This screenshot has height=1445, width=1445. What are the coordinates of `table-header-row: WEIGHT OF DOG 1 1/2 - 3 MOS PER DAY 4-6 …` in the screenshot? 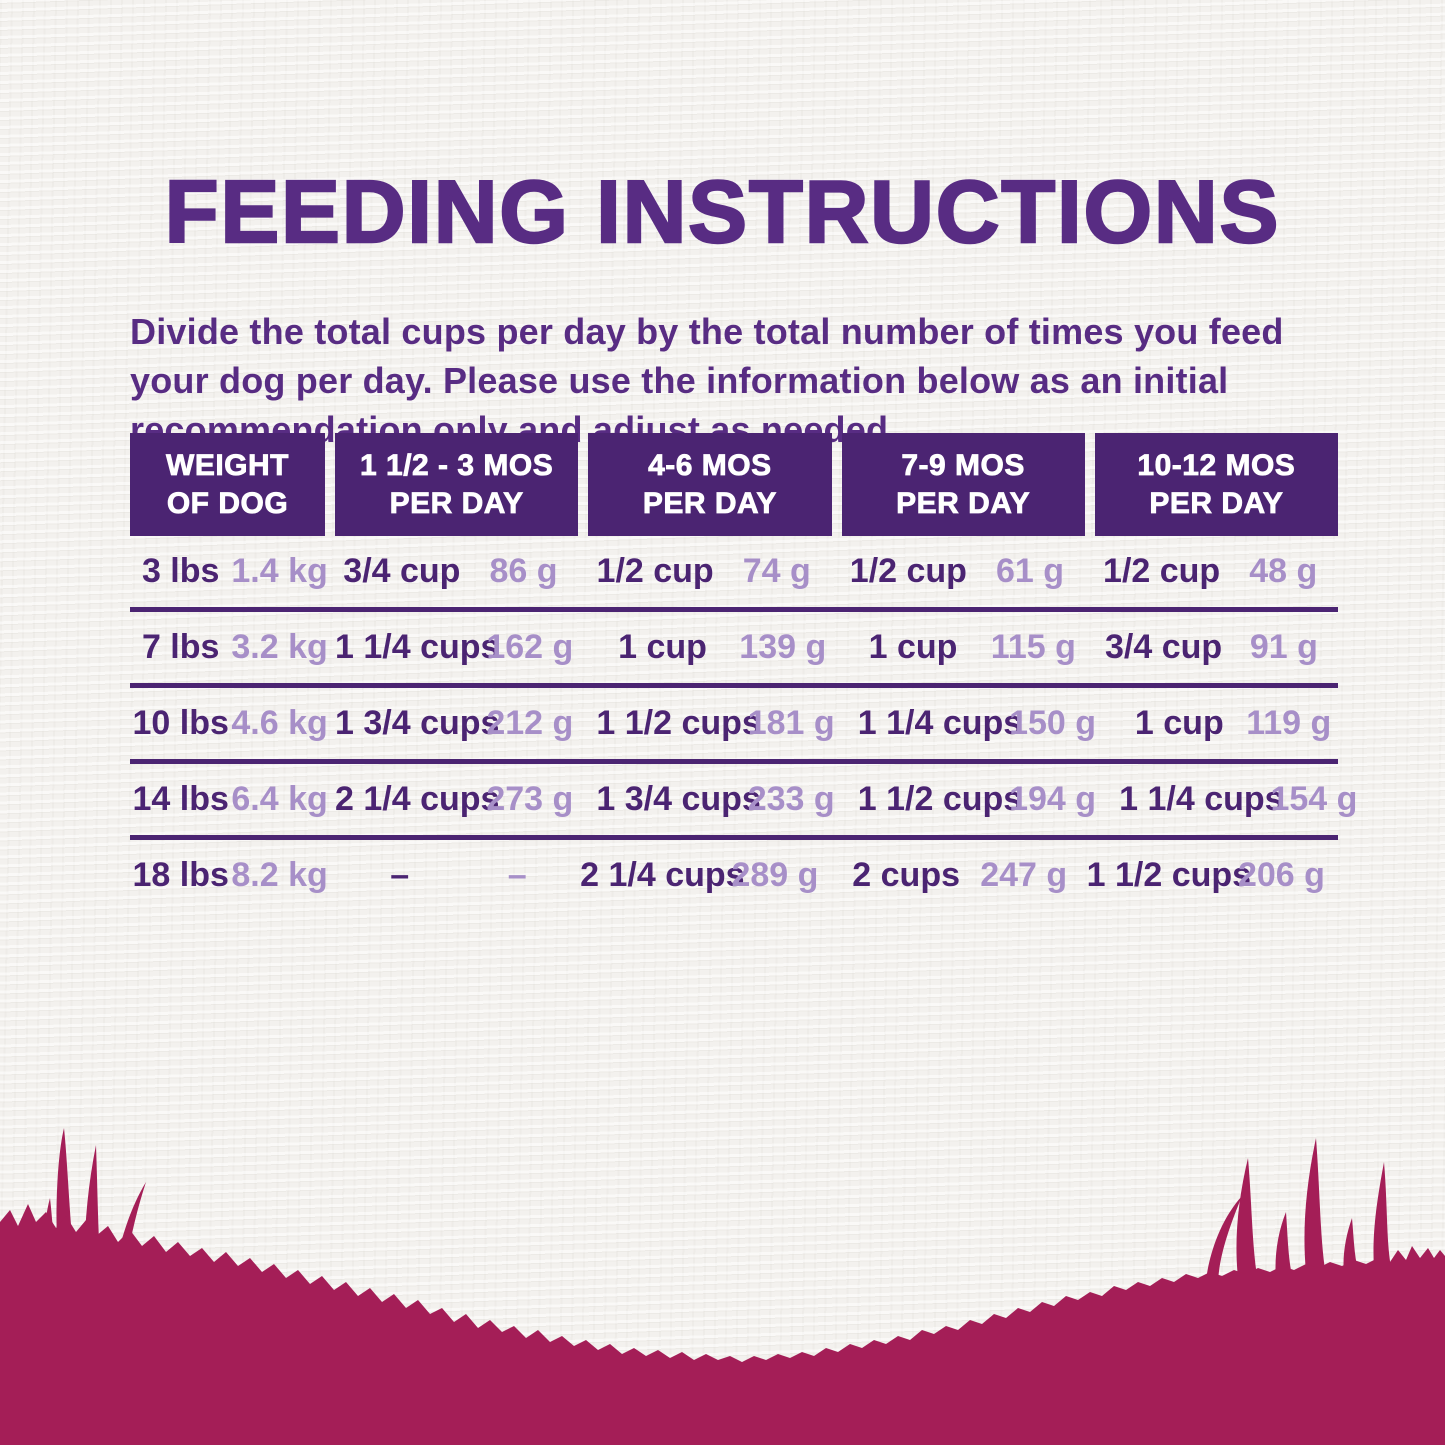 It's located at (734, 484).